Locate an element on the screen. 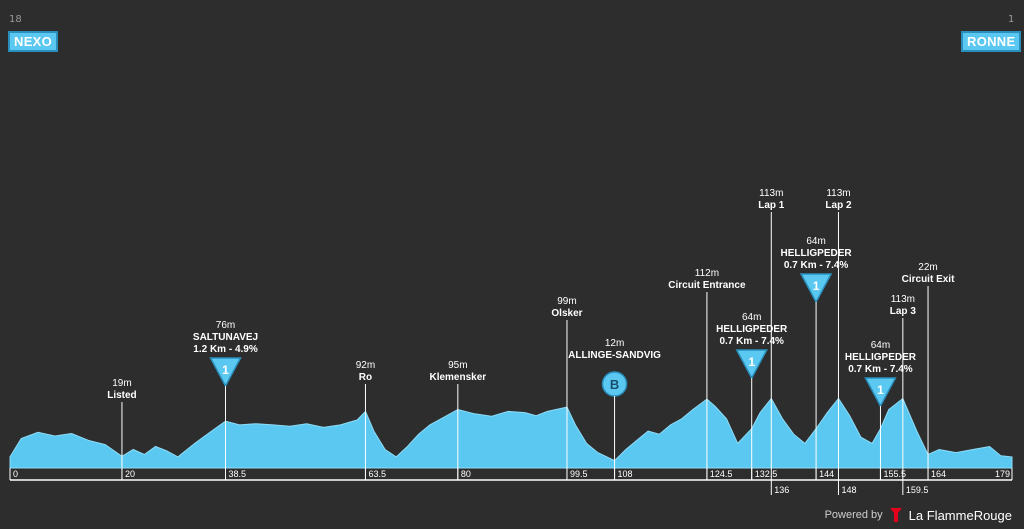 Image resolution: width=1024 pixels, height=529 pixels. waypoint-elevation: 92m is located at coordinates (365, 365).